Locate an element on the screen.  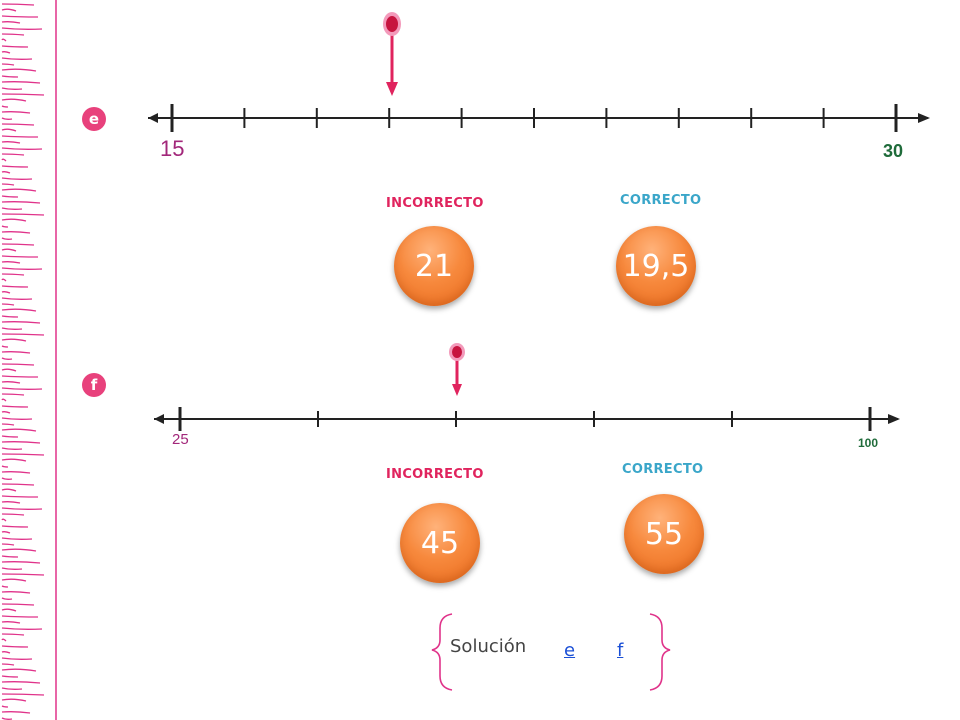
line-f-start-label: 25 is located at coordinates (180, 439).